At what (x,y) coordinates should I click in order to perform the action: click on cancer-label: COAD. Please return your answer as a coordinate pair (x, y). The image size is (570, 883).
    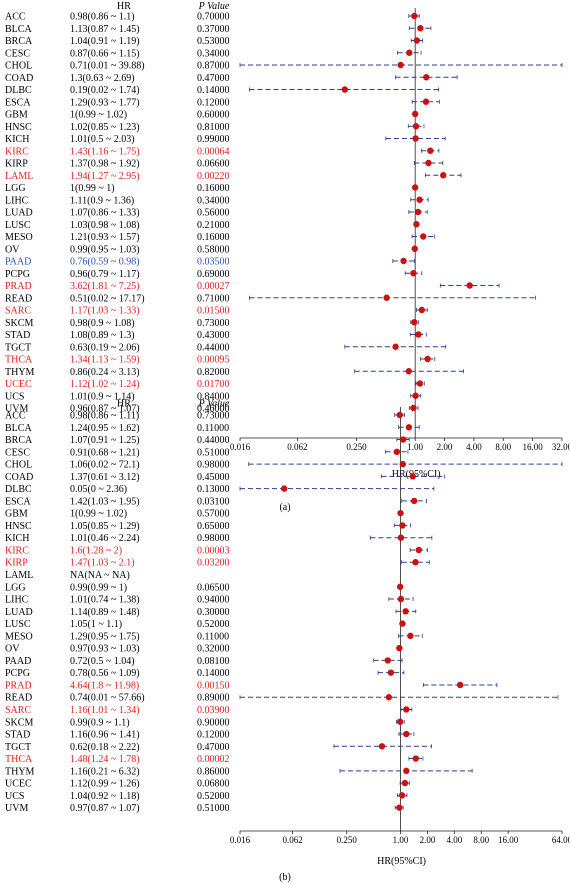
    Looking at the image, I should click on (19, 477).